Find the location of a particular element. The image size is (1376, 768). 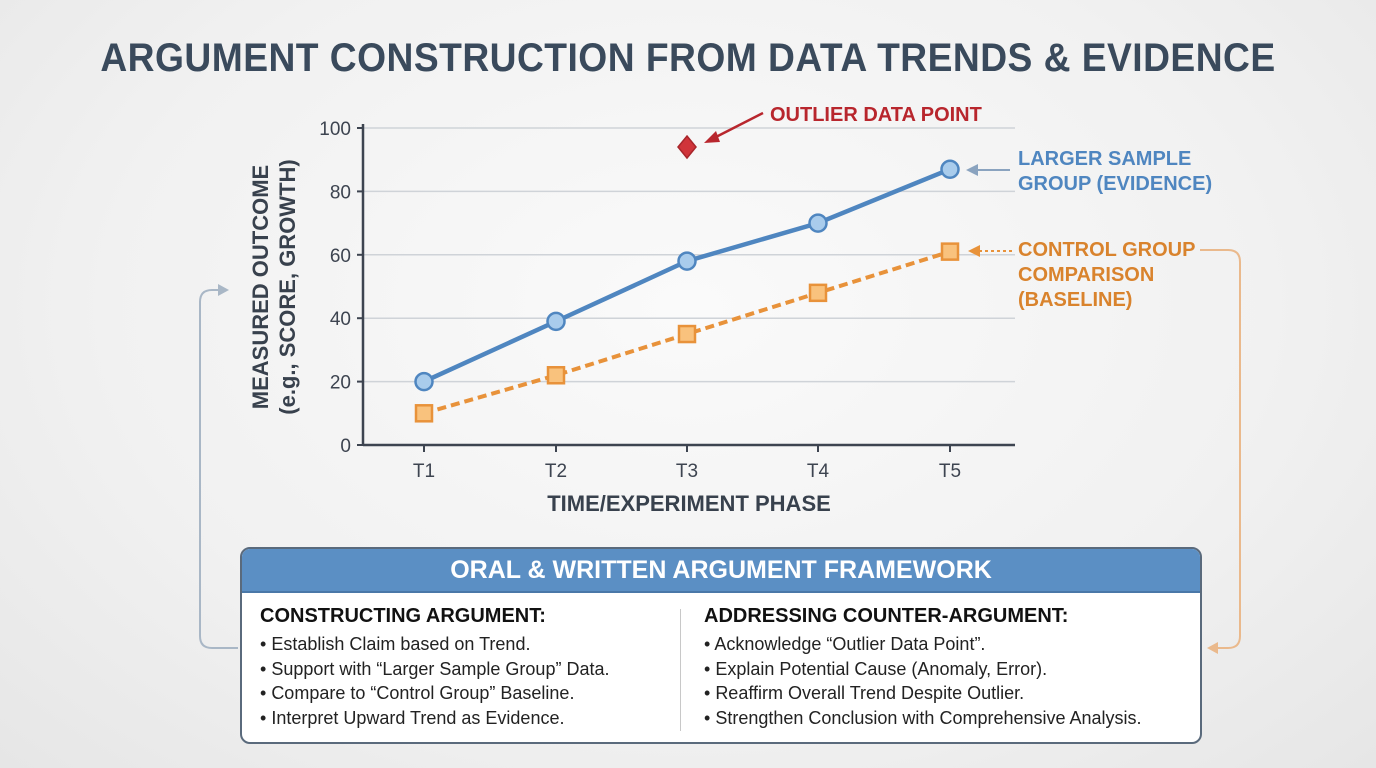

column-heading: CONSTRUCTING ARGUMENT: is located at coordinates (403, 616).